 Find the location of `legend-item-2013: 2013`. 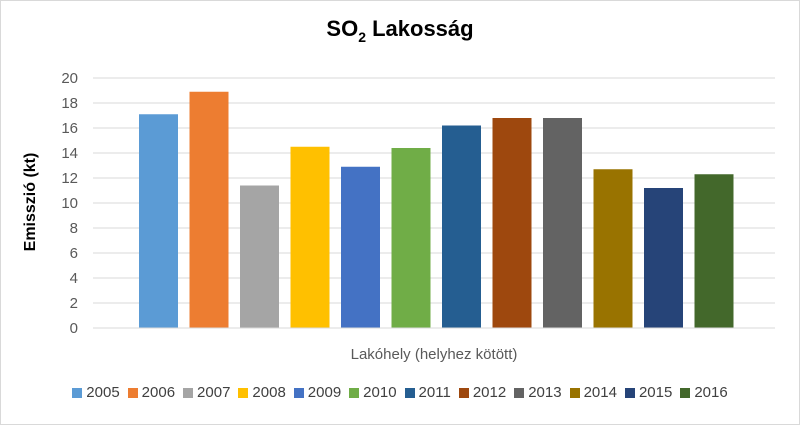

legend-item-2013: 2013 is located at coordinates (538, 392).